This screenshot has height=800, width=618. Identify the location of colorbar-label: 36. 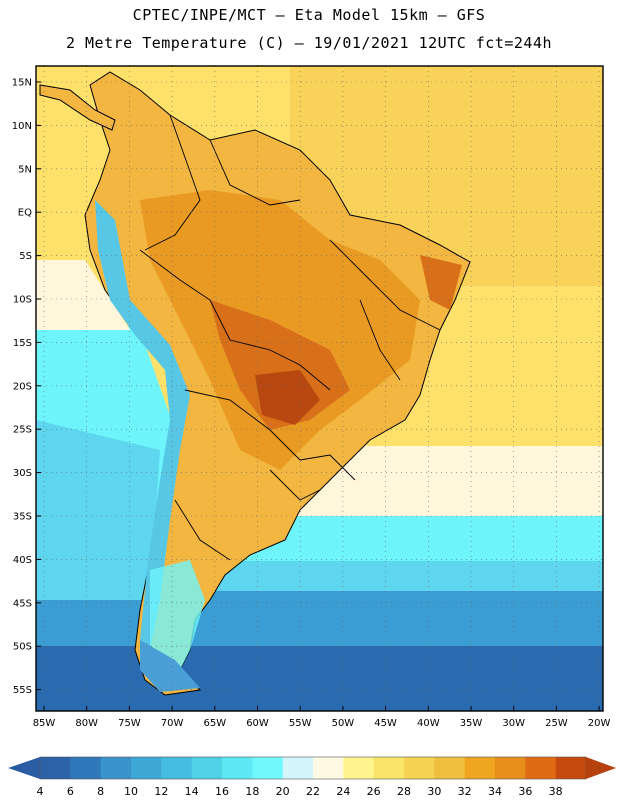
(525, 791).